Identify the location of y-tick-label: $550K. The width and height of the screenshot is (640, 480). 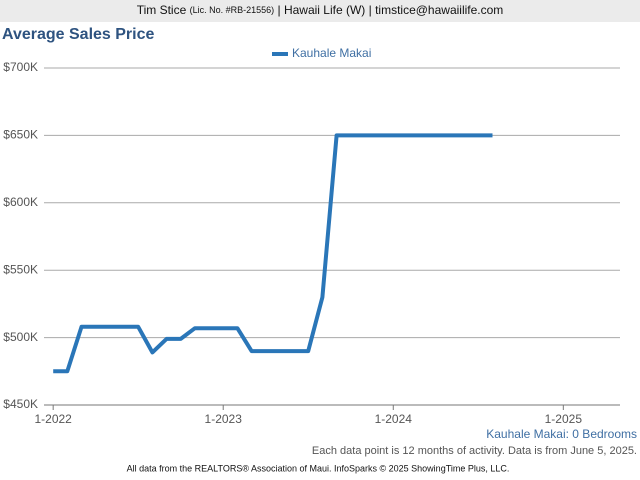
(20, 269).